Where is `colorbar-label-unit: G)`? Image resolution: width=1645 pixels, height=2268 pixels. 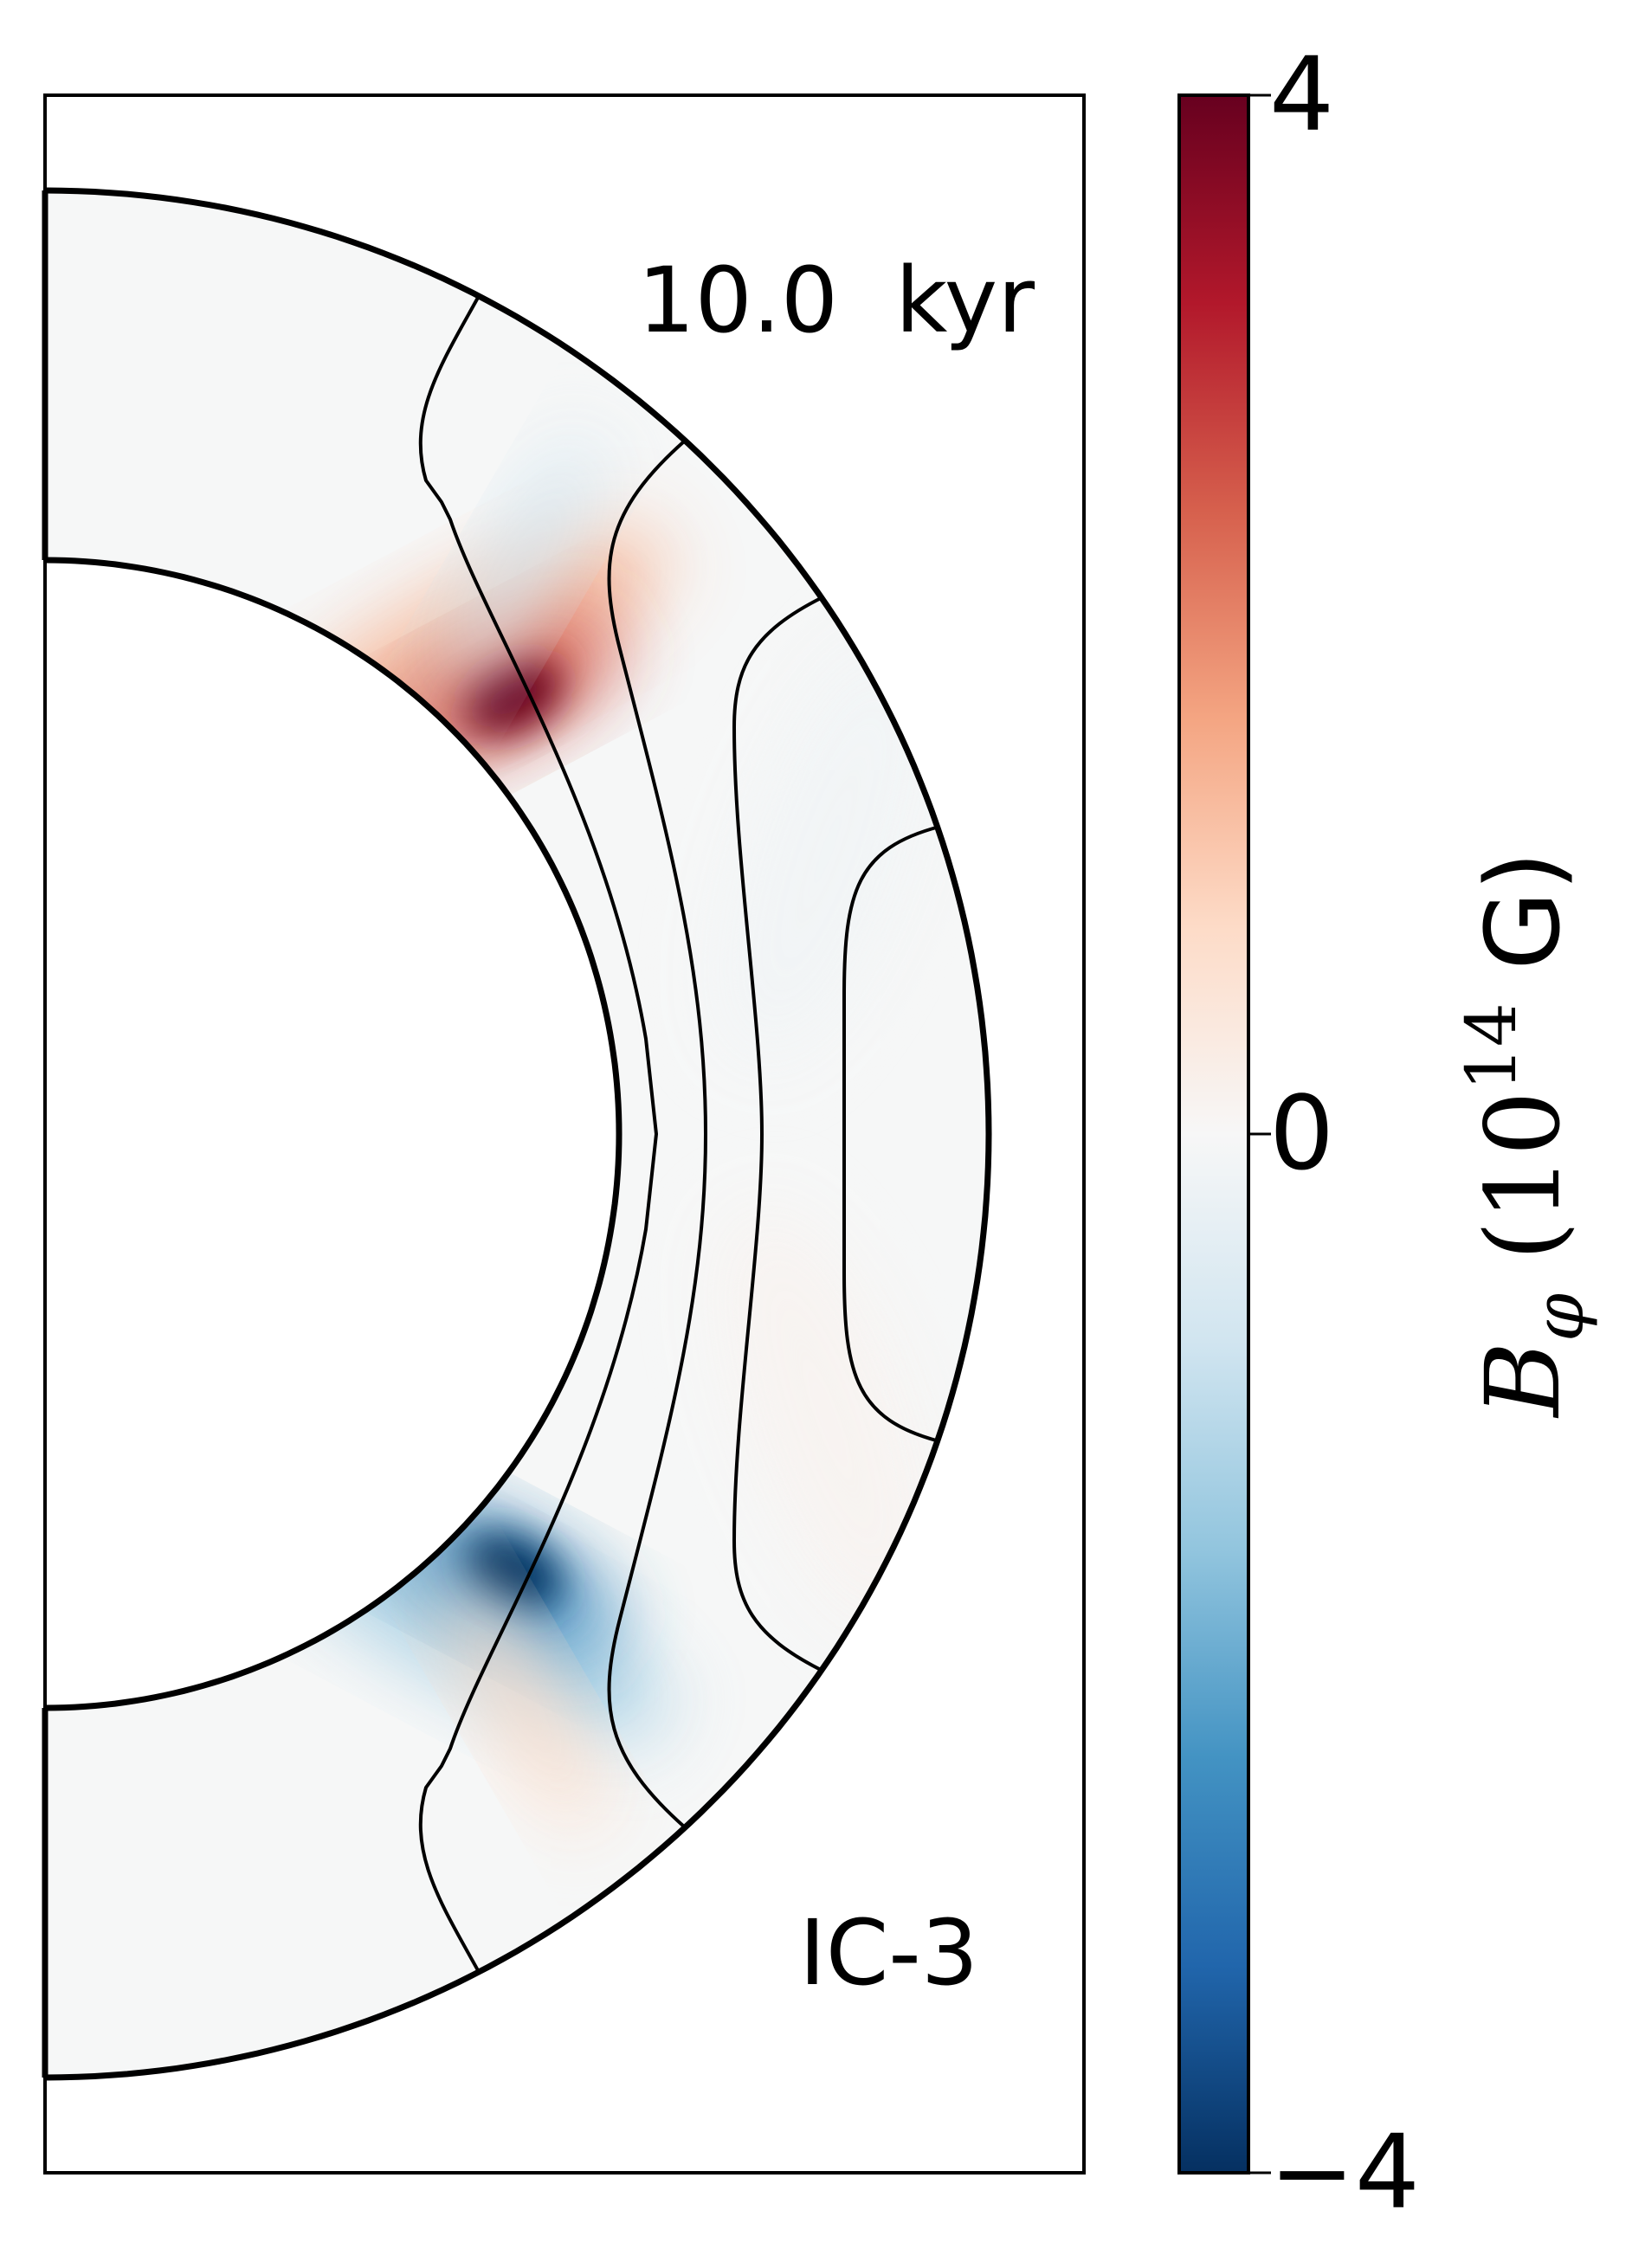 colorbar-label-unit: G) is located at coordinates (1523, 910).